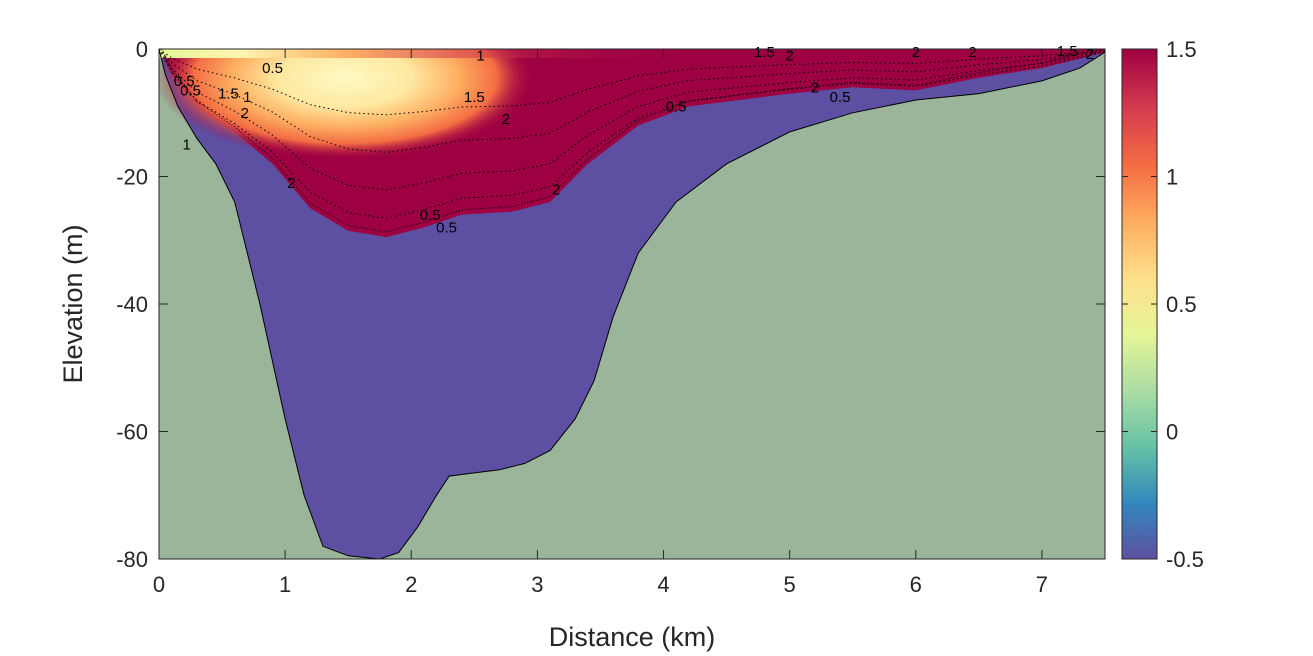  Describe the element at coordinates (480, 55) in the screenshot. I see `contour-label-1: 1` at that location.